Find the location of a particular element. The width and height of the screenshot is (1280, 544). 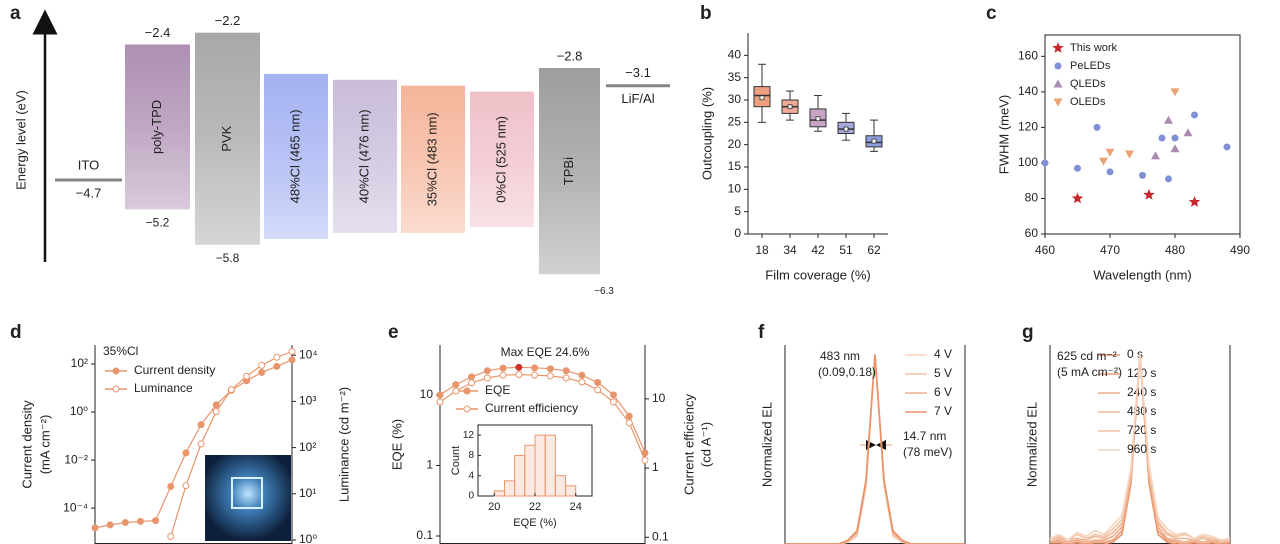

y-tick-label: 60 is located at coordinates (1032, 233).